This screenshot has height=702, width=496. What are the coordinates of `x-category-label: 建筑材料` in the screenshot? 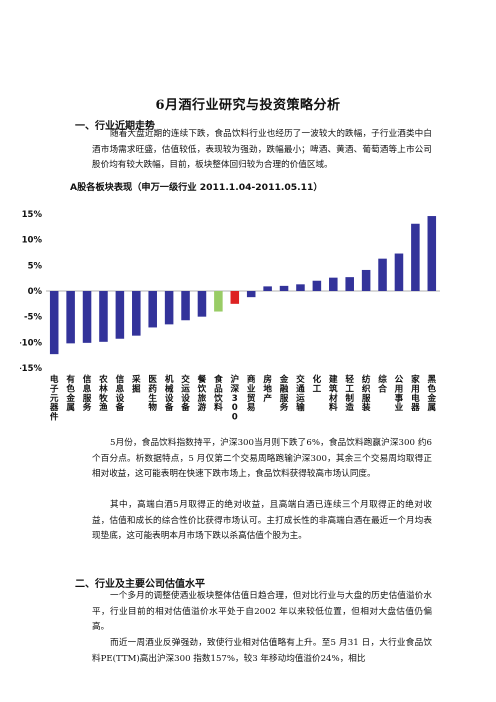 It's located at (333, 393).